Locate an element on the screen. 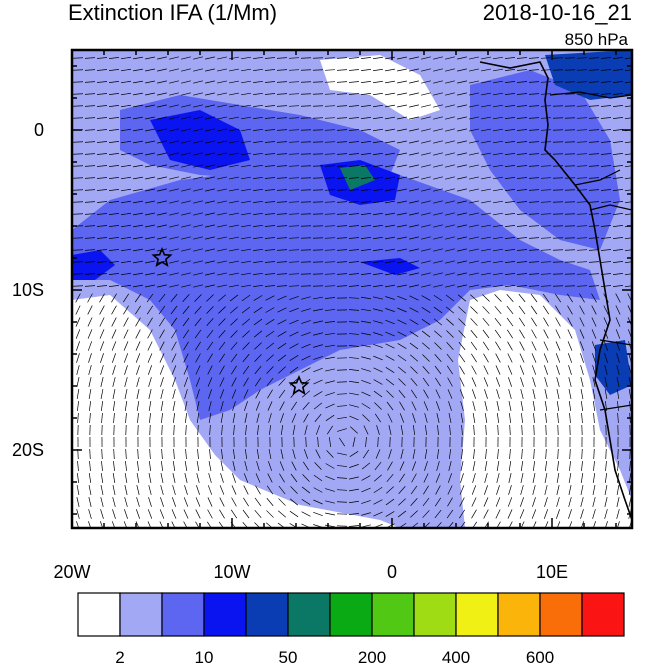 This screenshot has width=650, height=668. colorbar-label-10: 10 is located at coordinates (204, 658).